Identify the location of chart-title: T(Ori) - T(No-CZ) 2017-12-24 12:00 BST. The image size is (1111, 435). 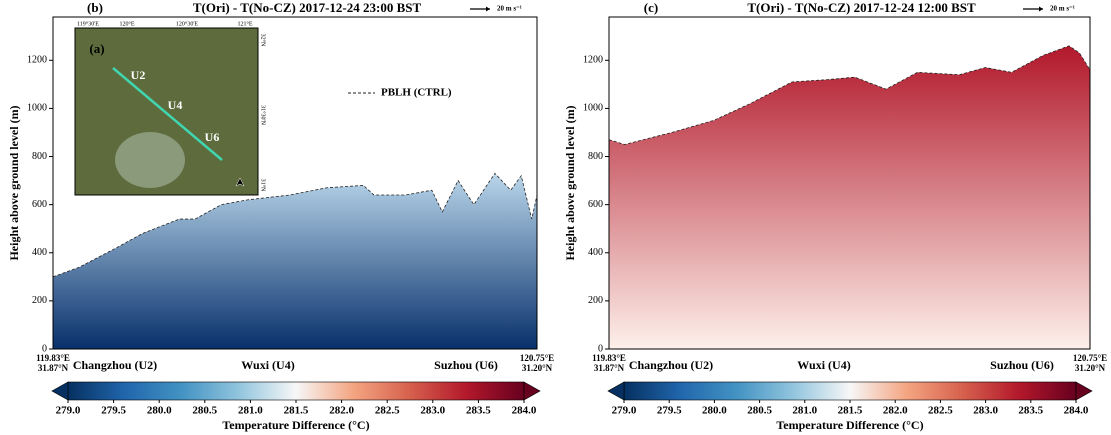
(861, 7).